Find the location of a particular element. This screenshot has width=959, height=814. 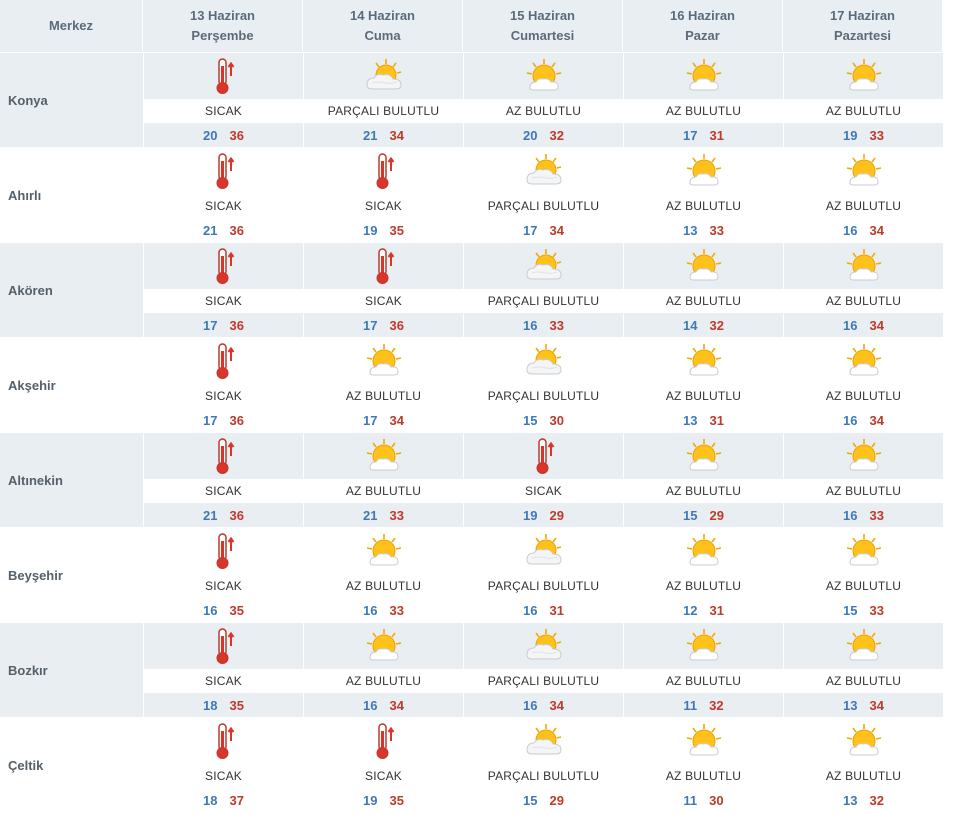

city-name: Akören is located at coordinates (71, 289).